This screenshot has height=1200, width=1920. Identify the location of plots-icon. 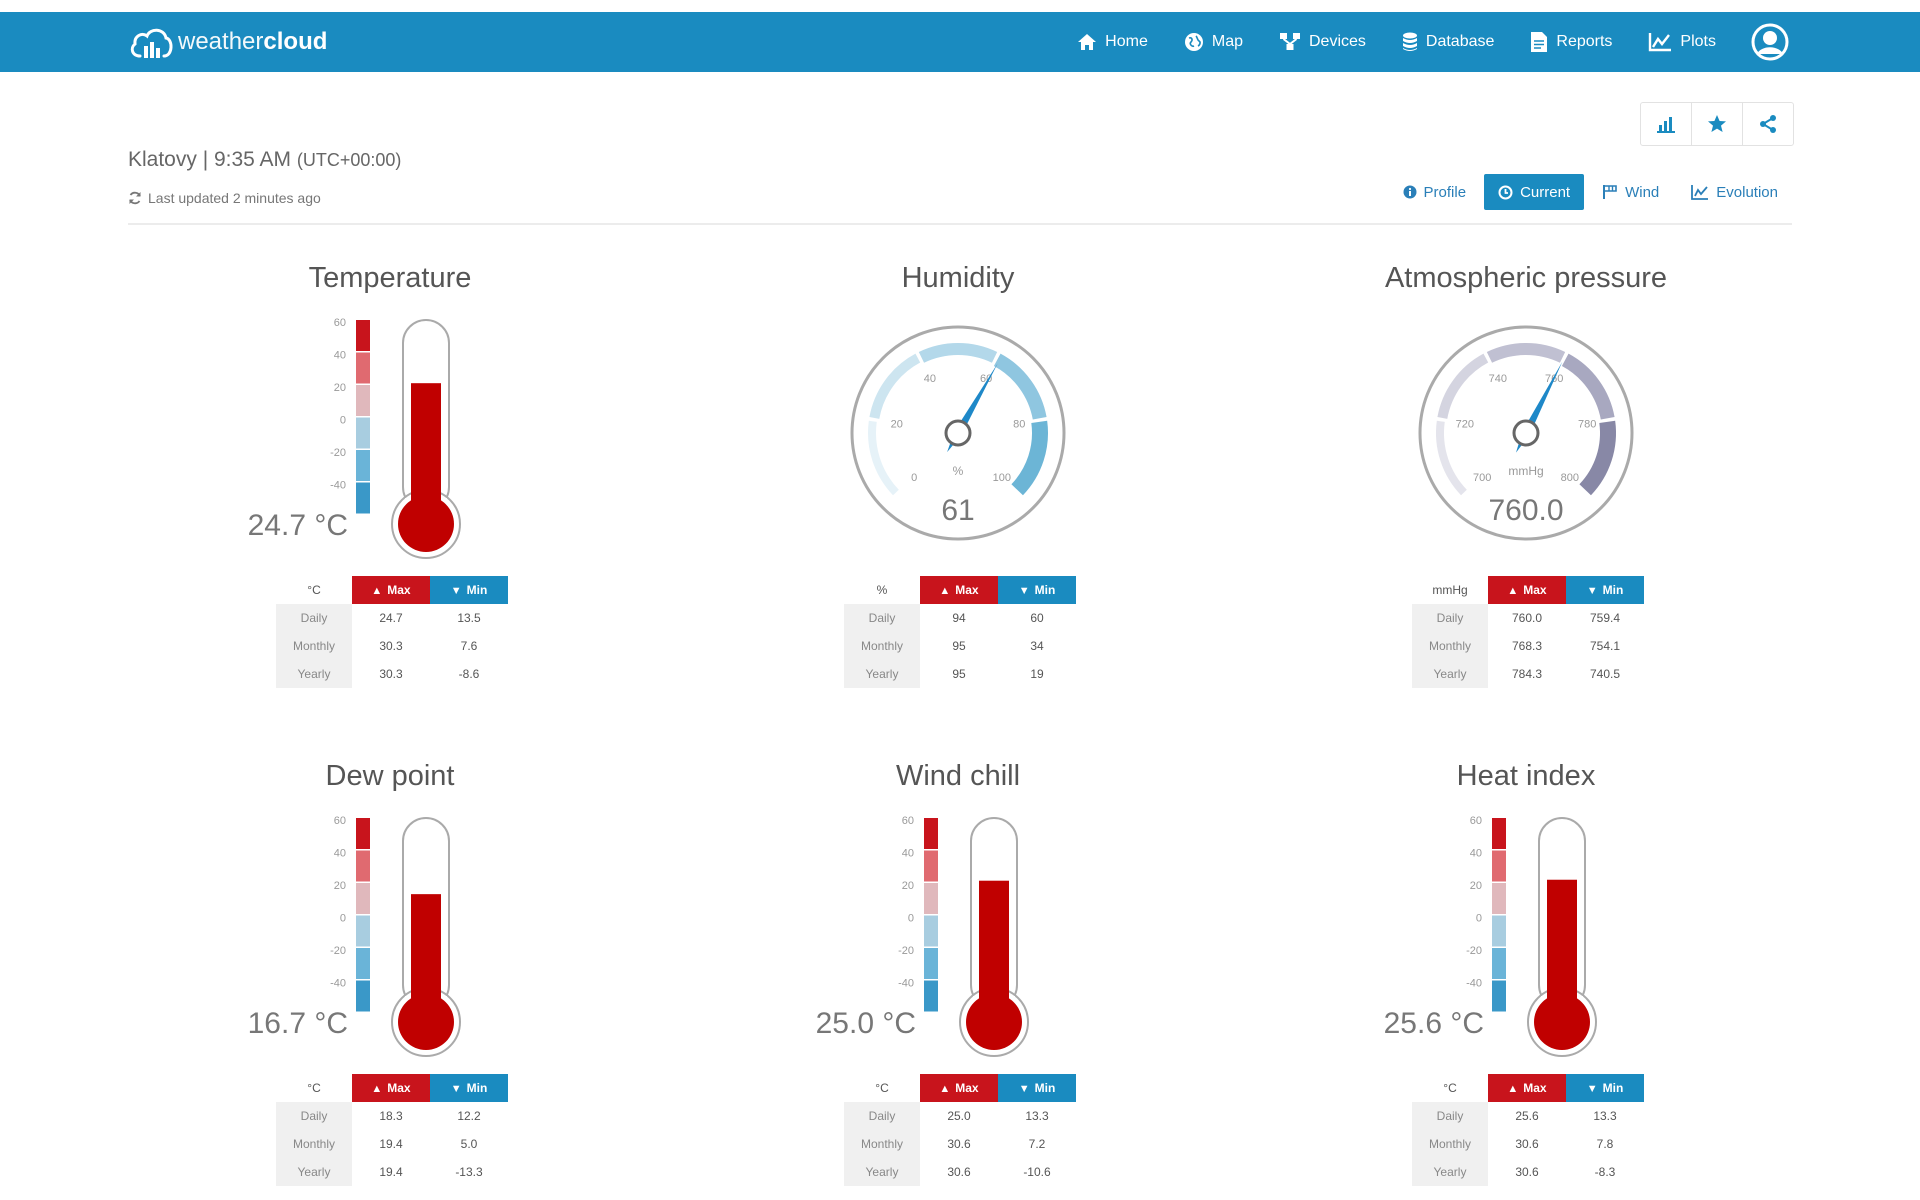
(1660, 42).